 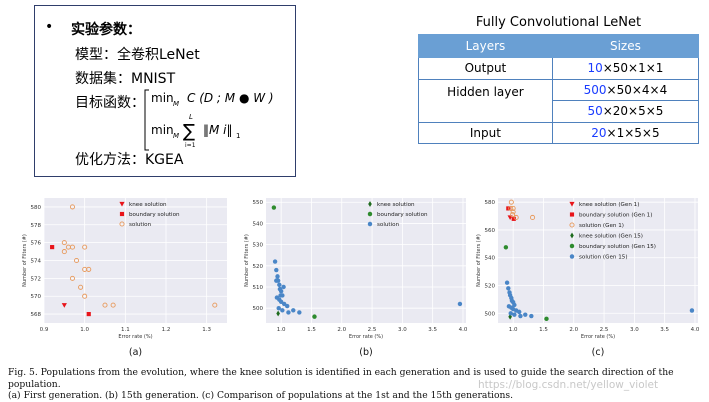 What do you see at coordinates (258, 288) in the screenshot?
I see `y-tick-label: 510` at bounding box center [258, 288].